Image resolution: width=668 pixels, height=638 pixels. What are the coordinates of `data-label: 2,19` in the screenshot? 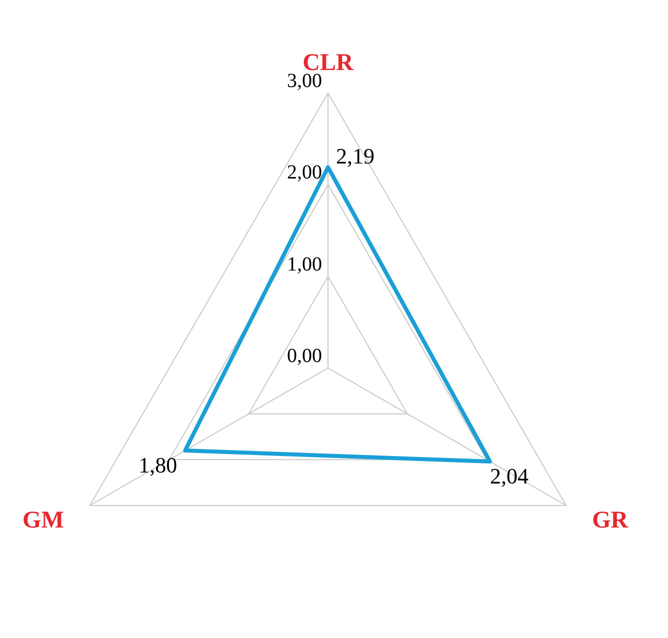 It's located at (355, 155).